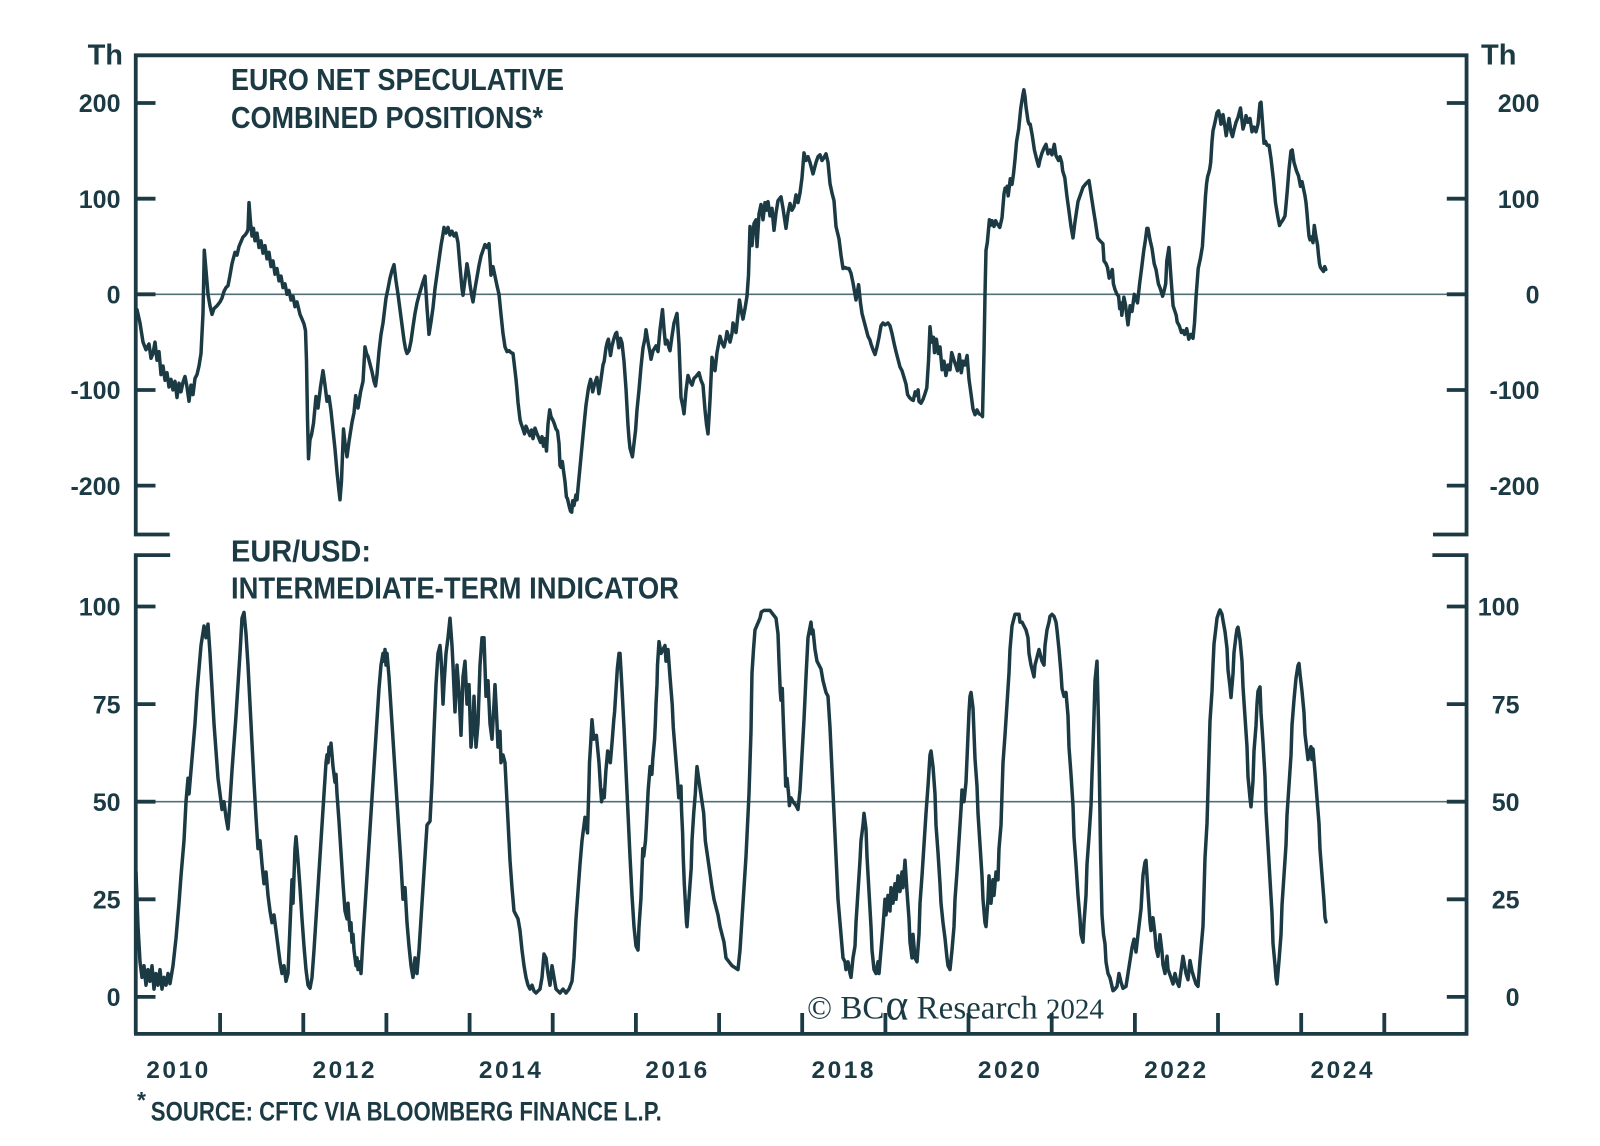 Image resolution: width=1600 pixels, height=1146 pixels. Describe the element at coordinates (511, 1070) in the screenshot. I see `svg-text: 2014` at that location.